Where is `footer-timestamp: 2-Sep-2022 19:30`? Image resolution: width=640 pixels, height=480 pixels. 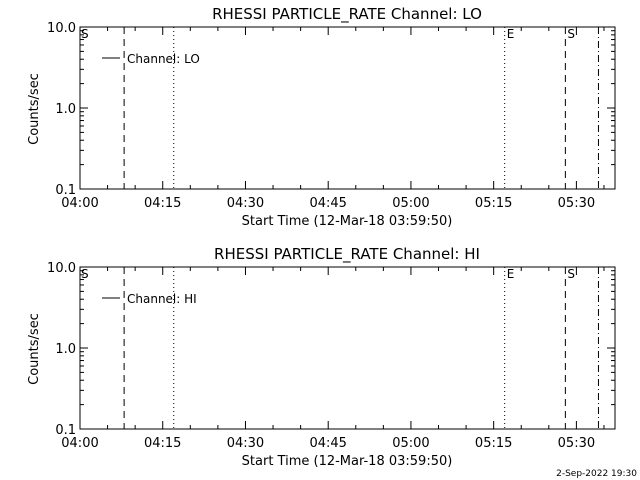 footer-timestamp: 2-Sep-2022 19:30 is located at coordinates (596, 474).